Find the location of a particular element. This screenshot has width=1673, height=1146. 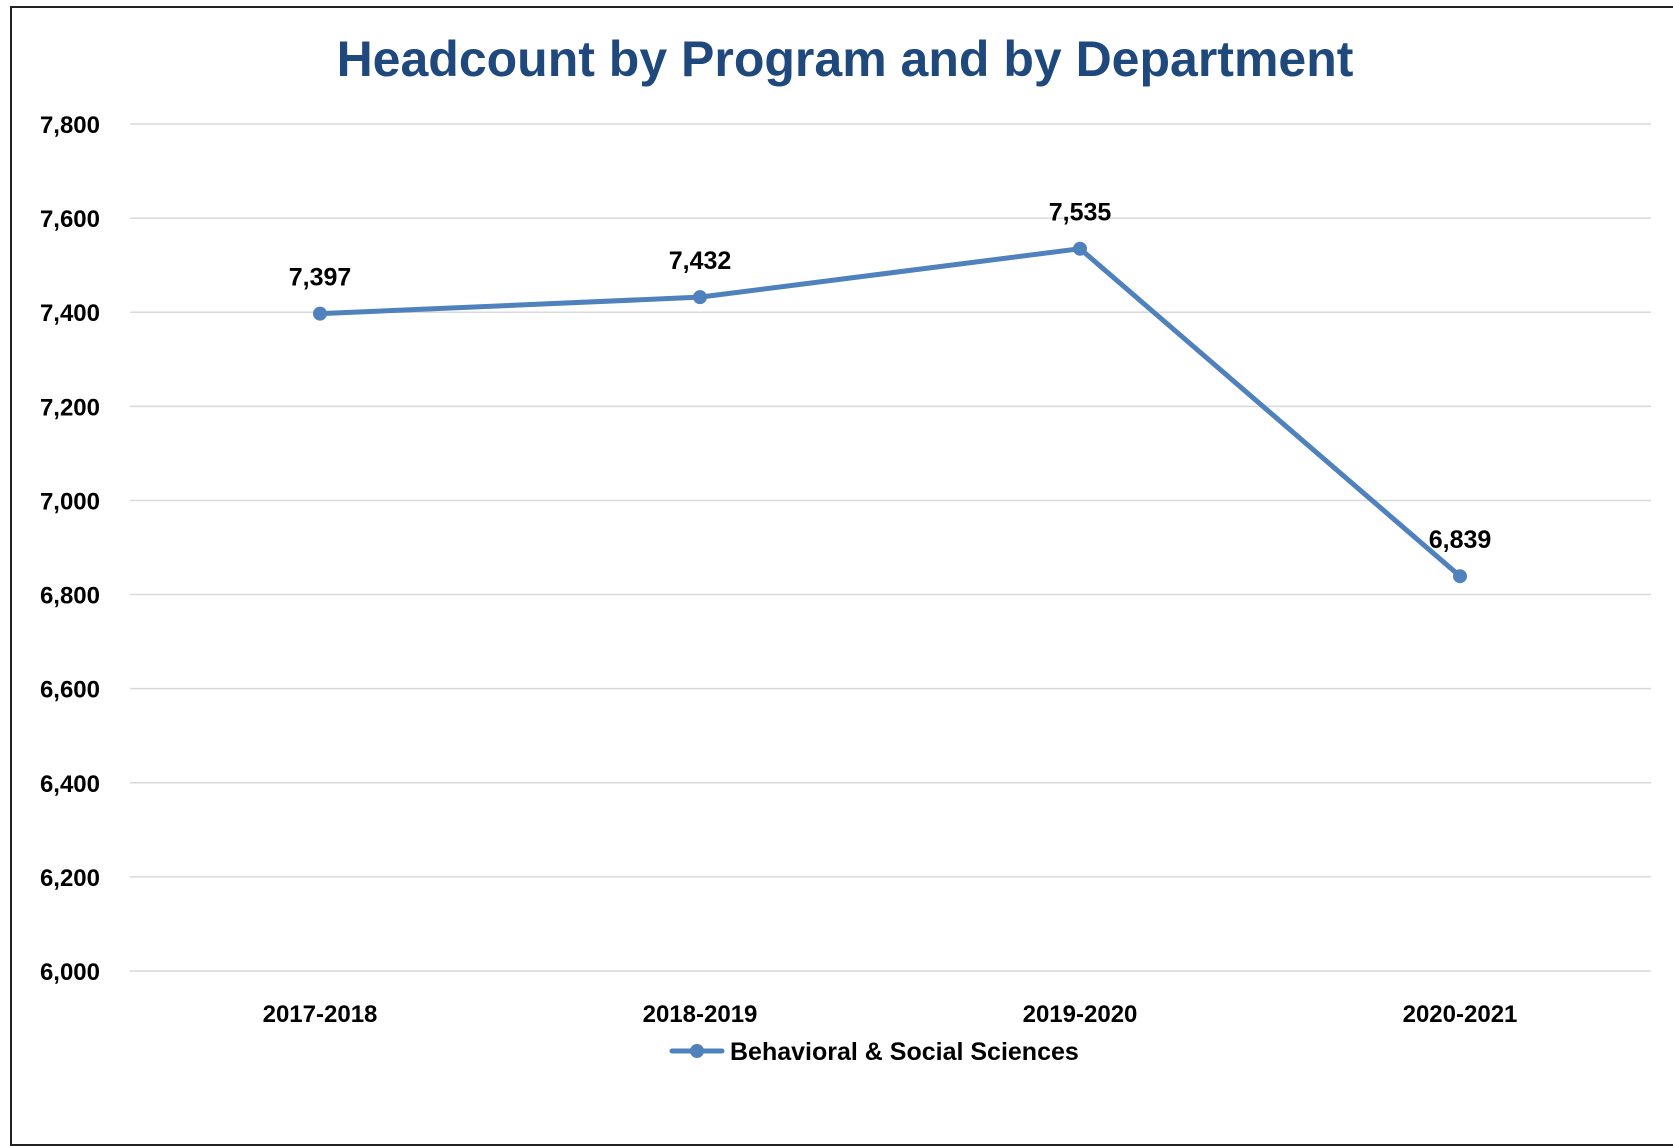

x-axis: 2017-2018 2018-2019 2019-2020 2020-2021 is located at coordinates (890, 1014).